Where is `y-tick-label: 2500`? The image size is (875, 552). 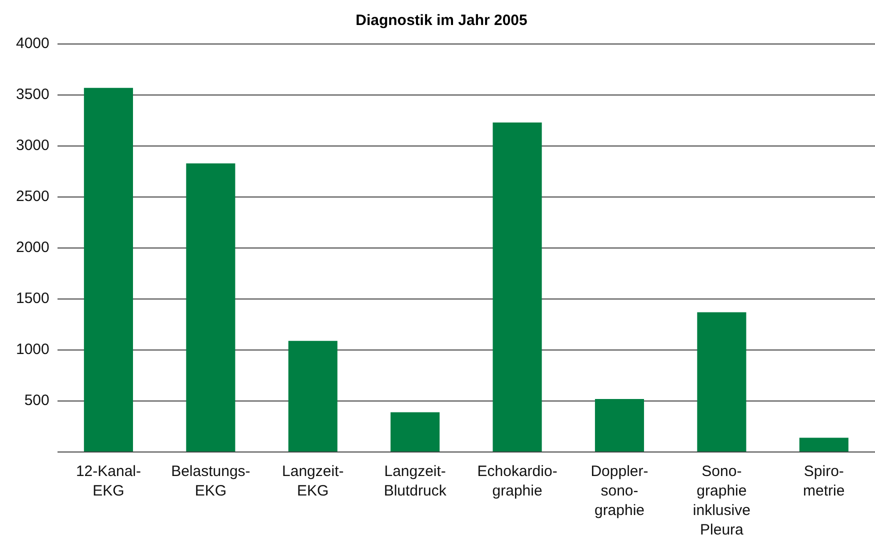 y-tick-label: 2500 is located at coordinates (33, 197).